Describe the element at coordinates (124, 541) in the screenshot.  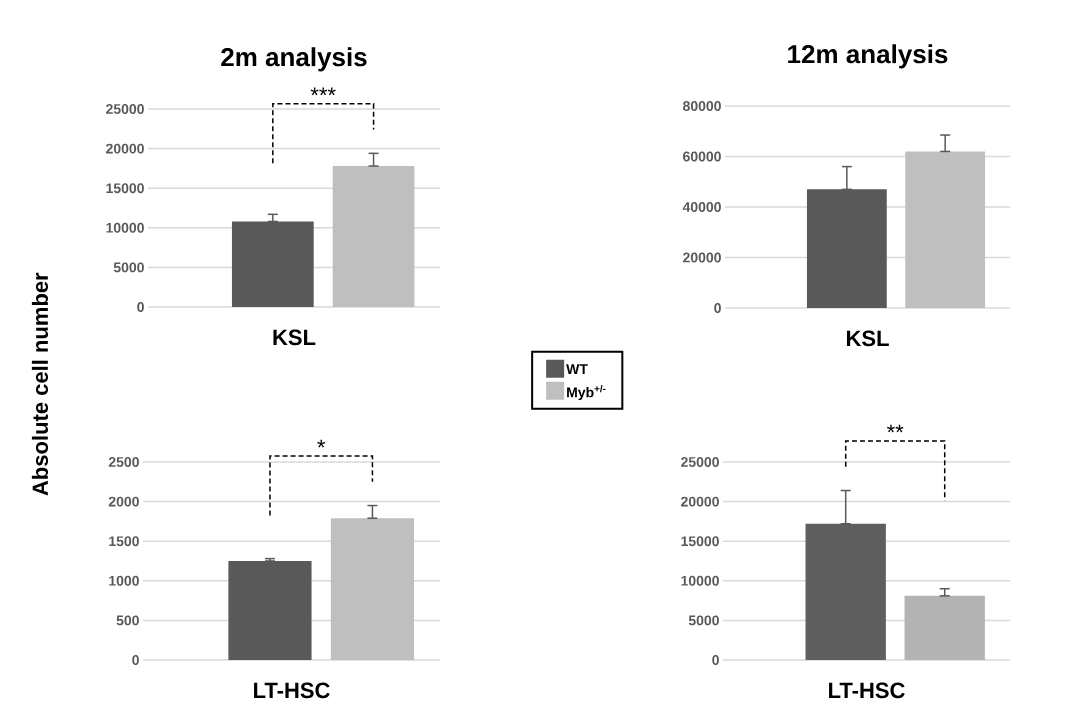
I see `y-tick-label: 1500` at that location.